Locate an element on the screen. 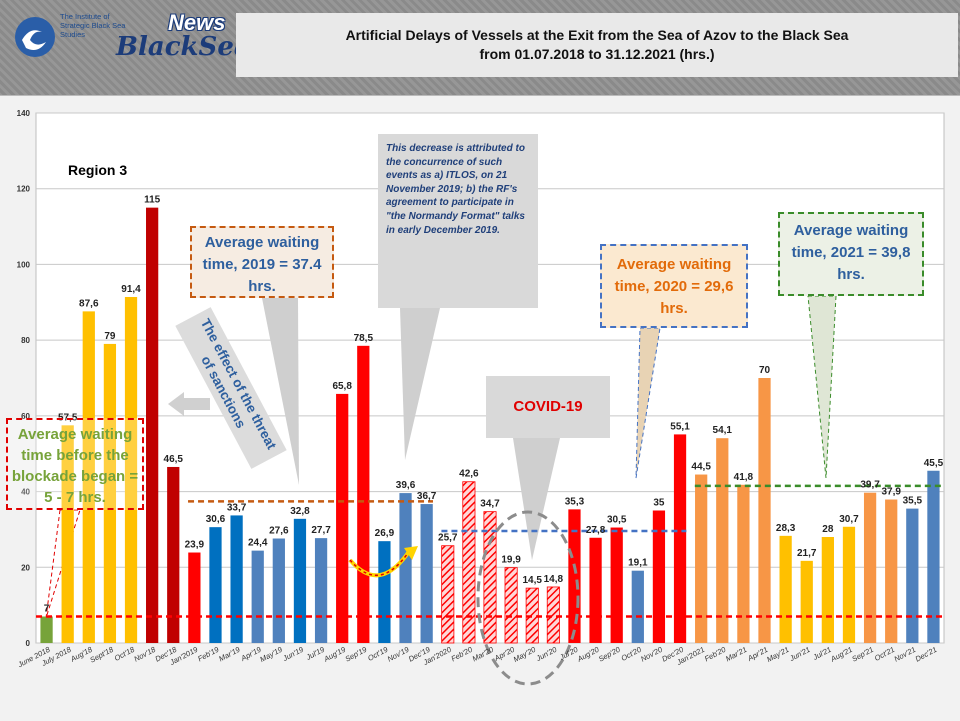 The image size is (960, 721). data-label: 35 is located at coordinates (659, 503).